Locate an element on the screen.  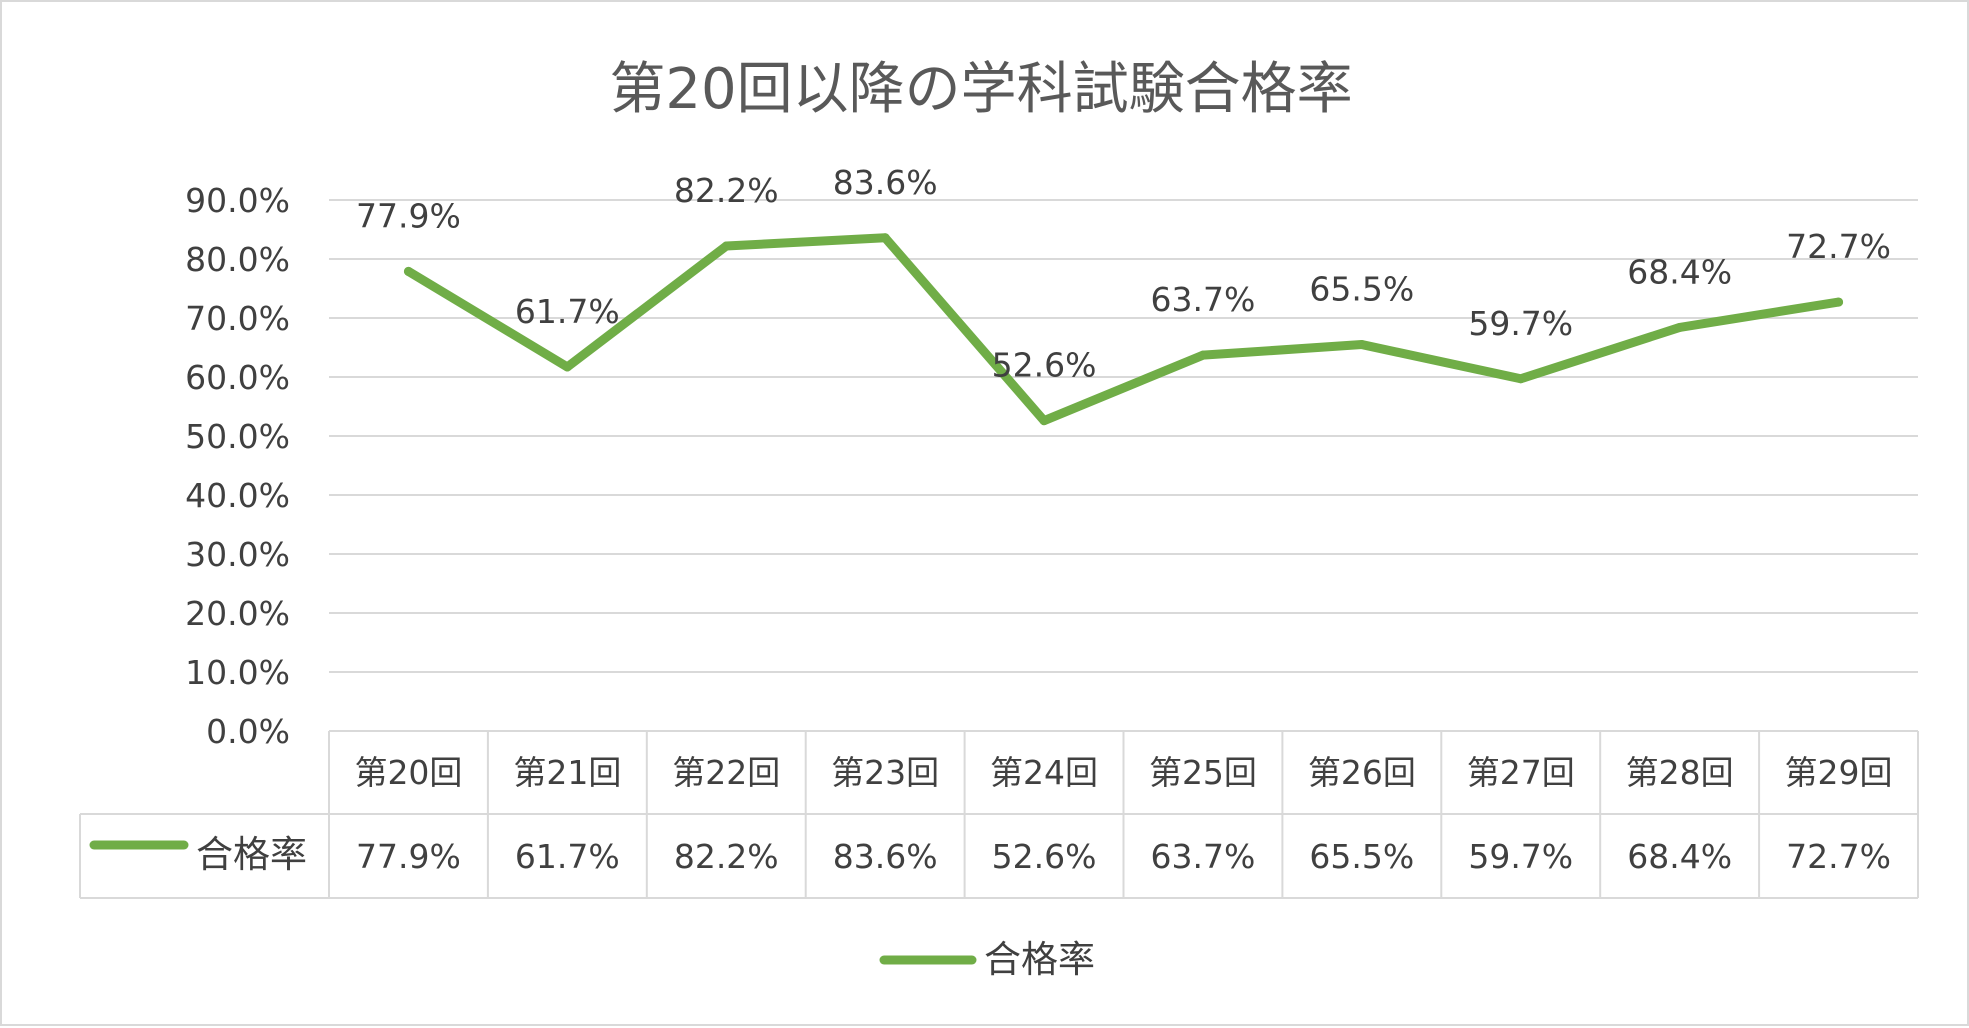
table-cell-value: 82.2% is located at coordinates (726, 856).